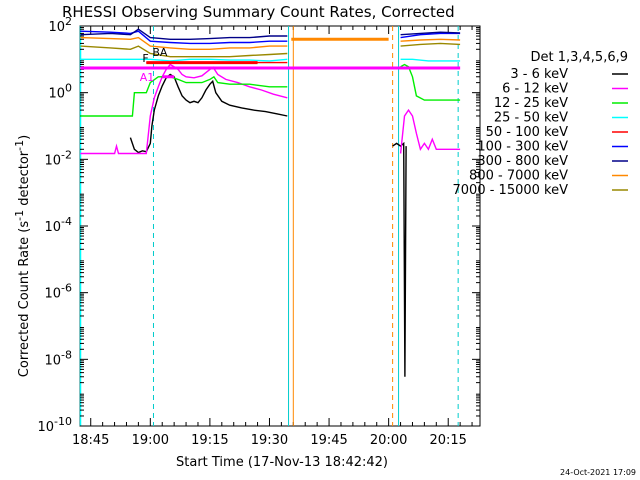  I want to click on svg-text:Corrected Count Rate (s-1 dete: Corrected Count Rate (s-1 detector-1), so click(22, 256).